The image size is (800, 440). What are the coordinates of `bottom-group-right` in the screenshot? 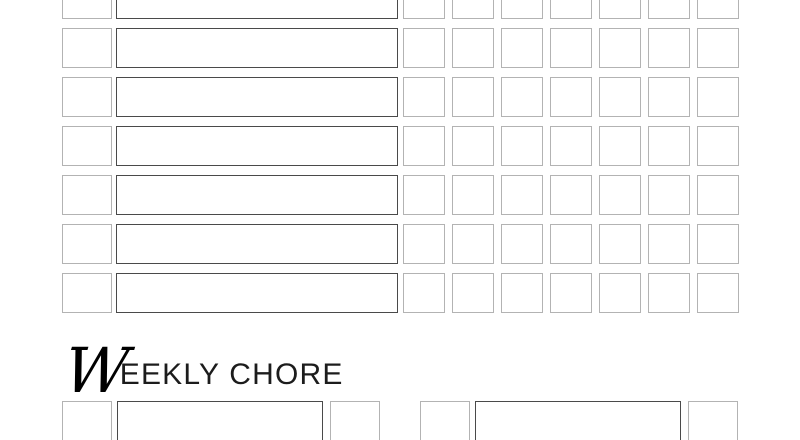 It's located at (579, 420).